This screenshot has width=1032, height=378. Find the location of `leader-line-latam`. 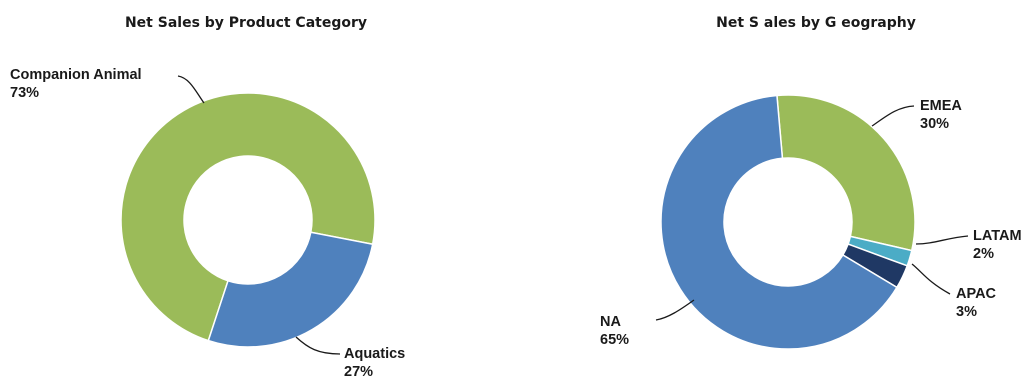

leader-line-latam is located at coordinates (942, 240).